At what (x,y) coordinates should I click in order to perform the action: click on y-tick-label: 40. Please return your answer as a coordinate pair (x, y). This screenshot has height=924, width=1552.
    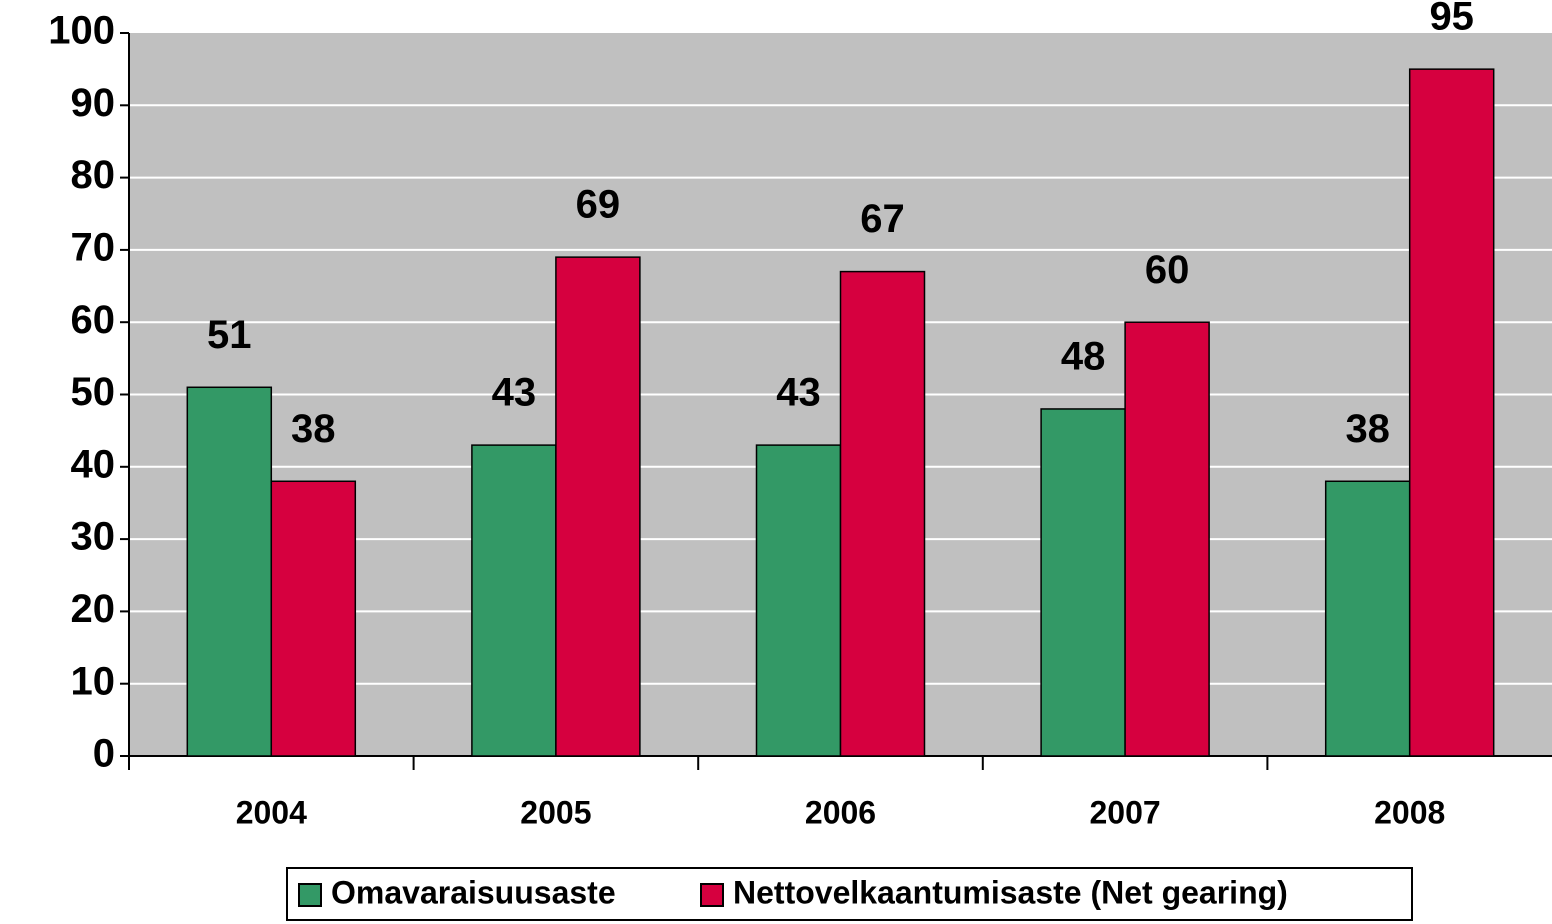
    Looking at the image, I should click on (93, 464).